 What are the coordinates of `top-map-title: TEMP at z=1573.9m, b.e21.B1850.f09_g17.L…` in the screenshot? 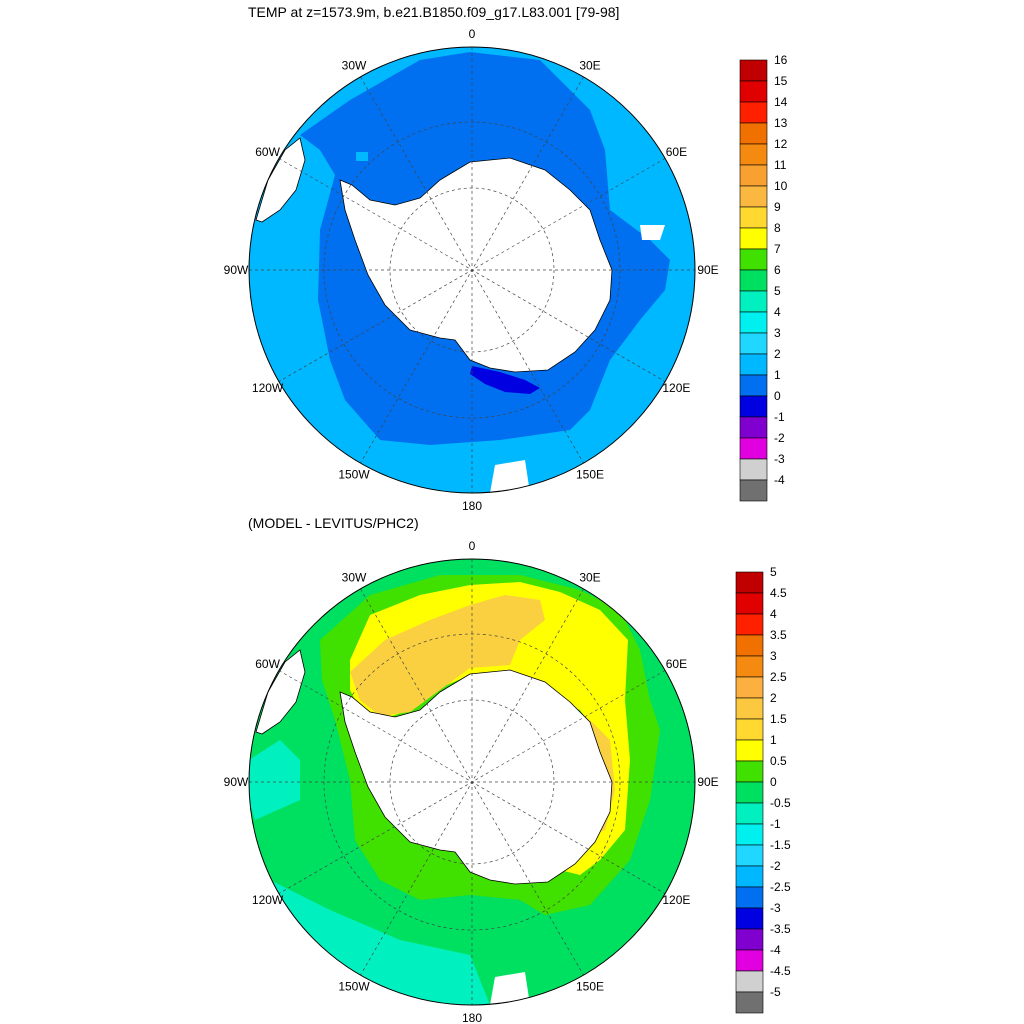 It's located at (434, 12).